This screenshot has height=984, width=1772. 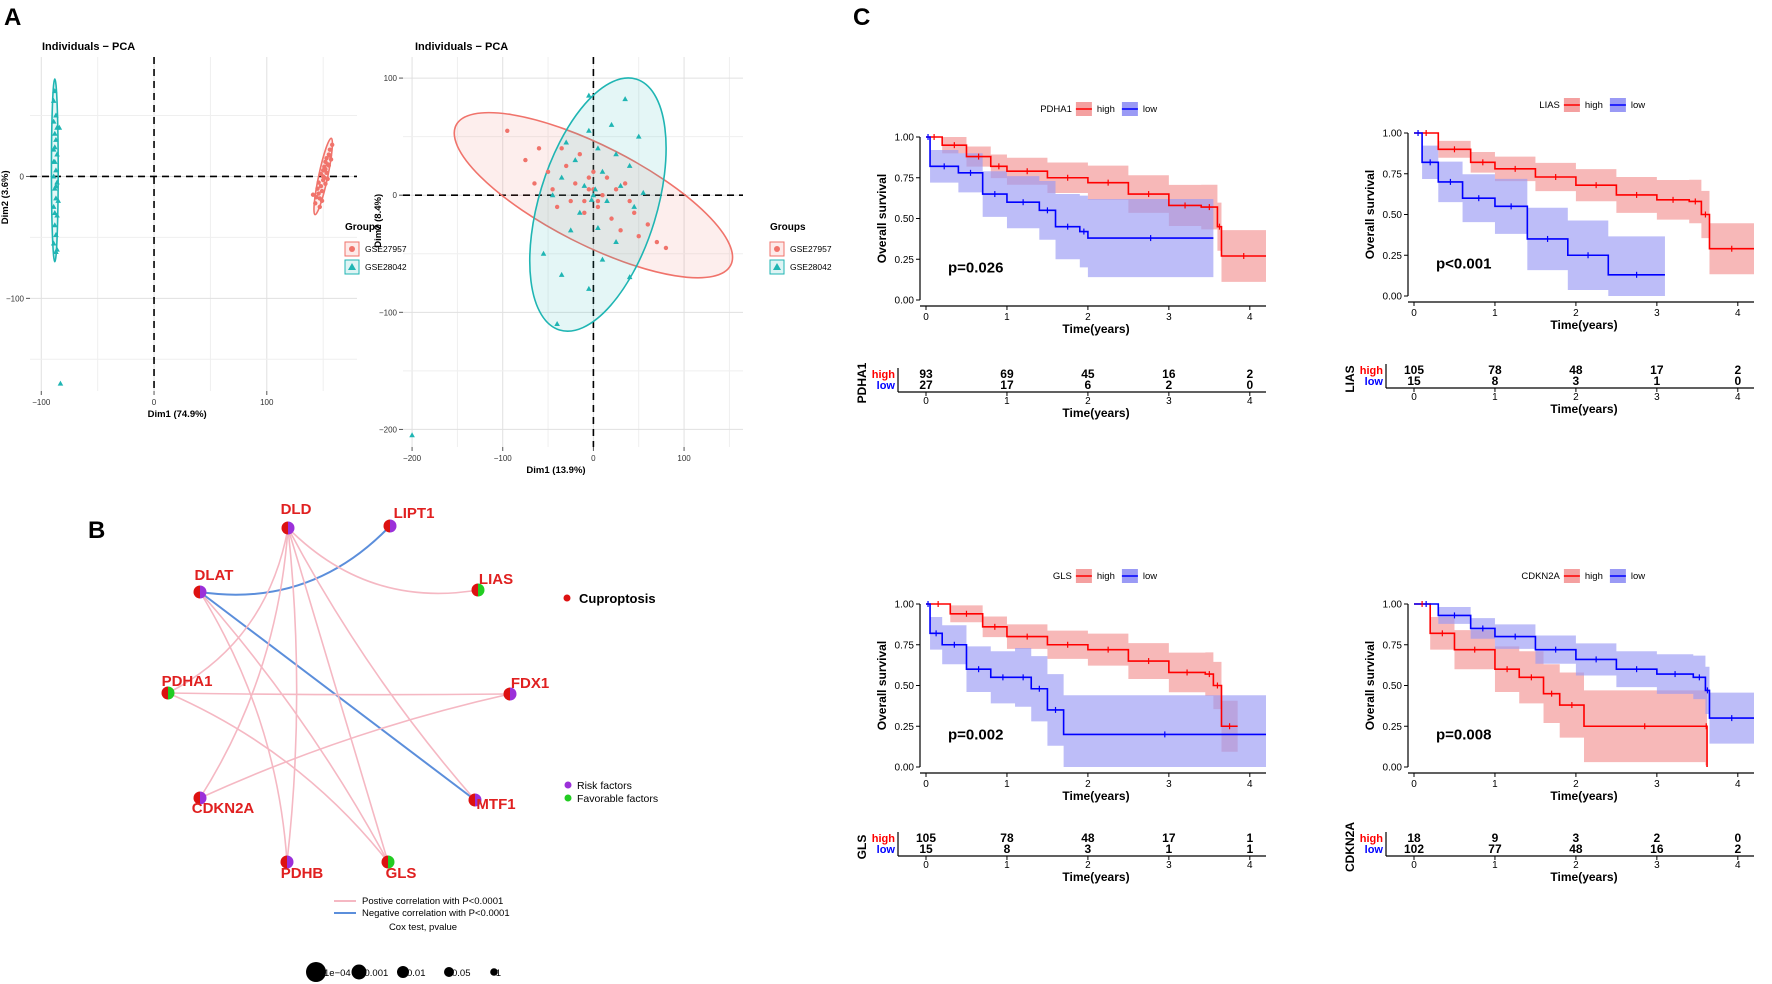 I want to click on network-edge-pdha1-gls, so click(x=278, y=777).